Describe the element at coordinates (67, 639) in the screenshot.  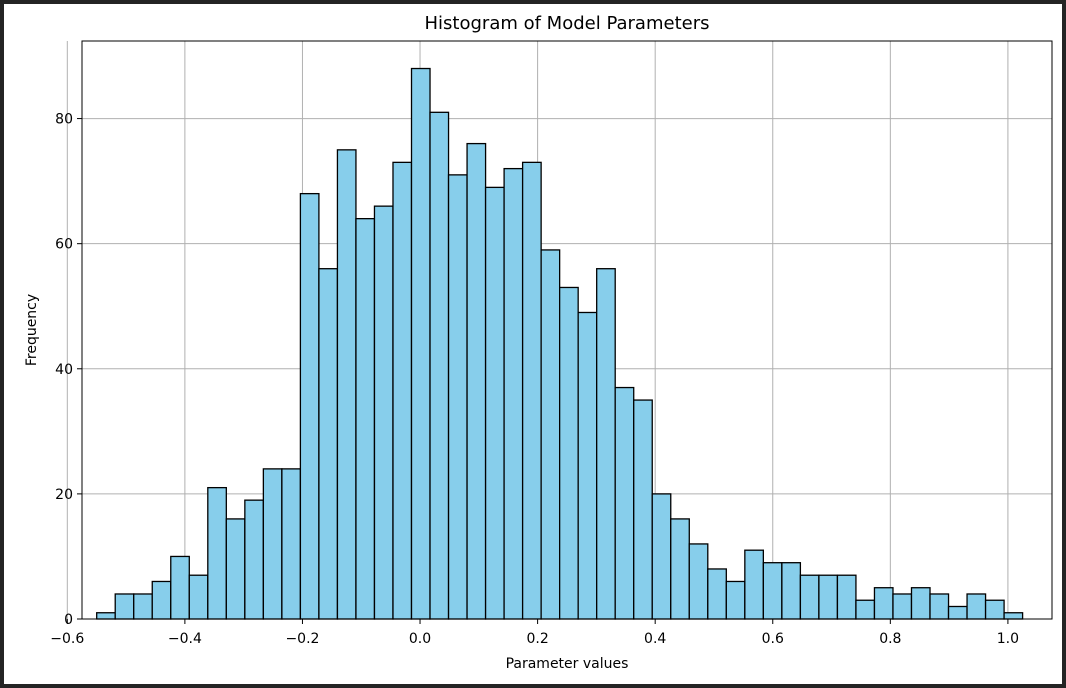
I see `x-tick-label: −0.6` at that location.